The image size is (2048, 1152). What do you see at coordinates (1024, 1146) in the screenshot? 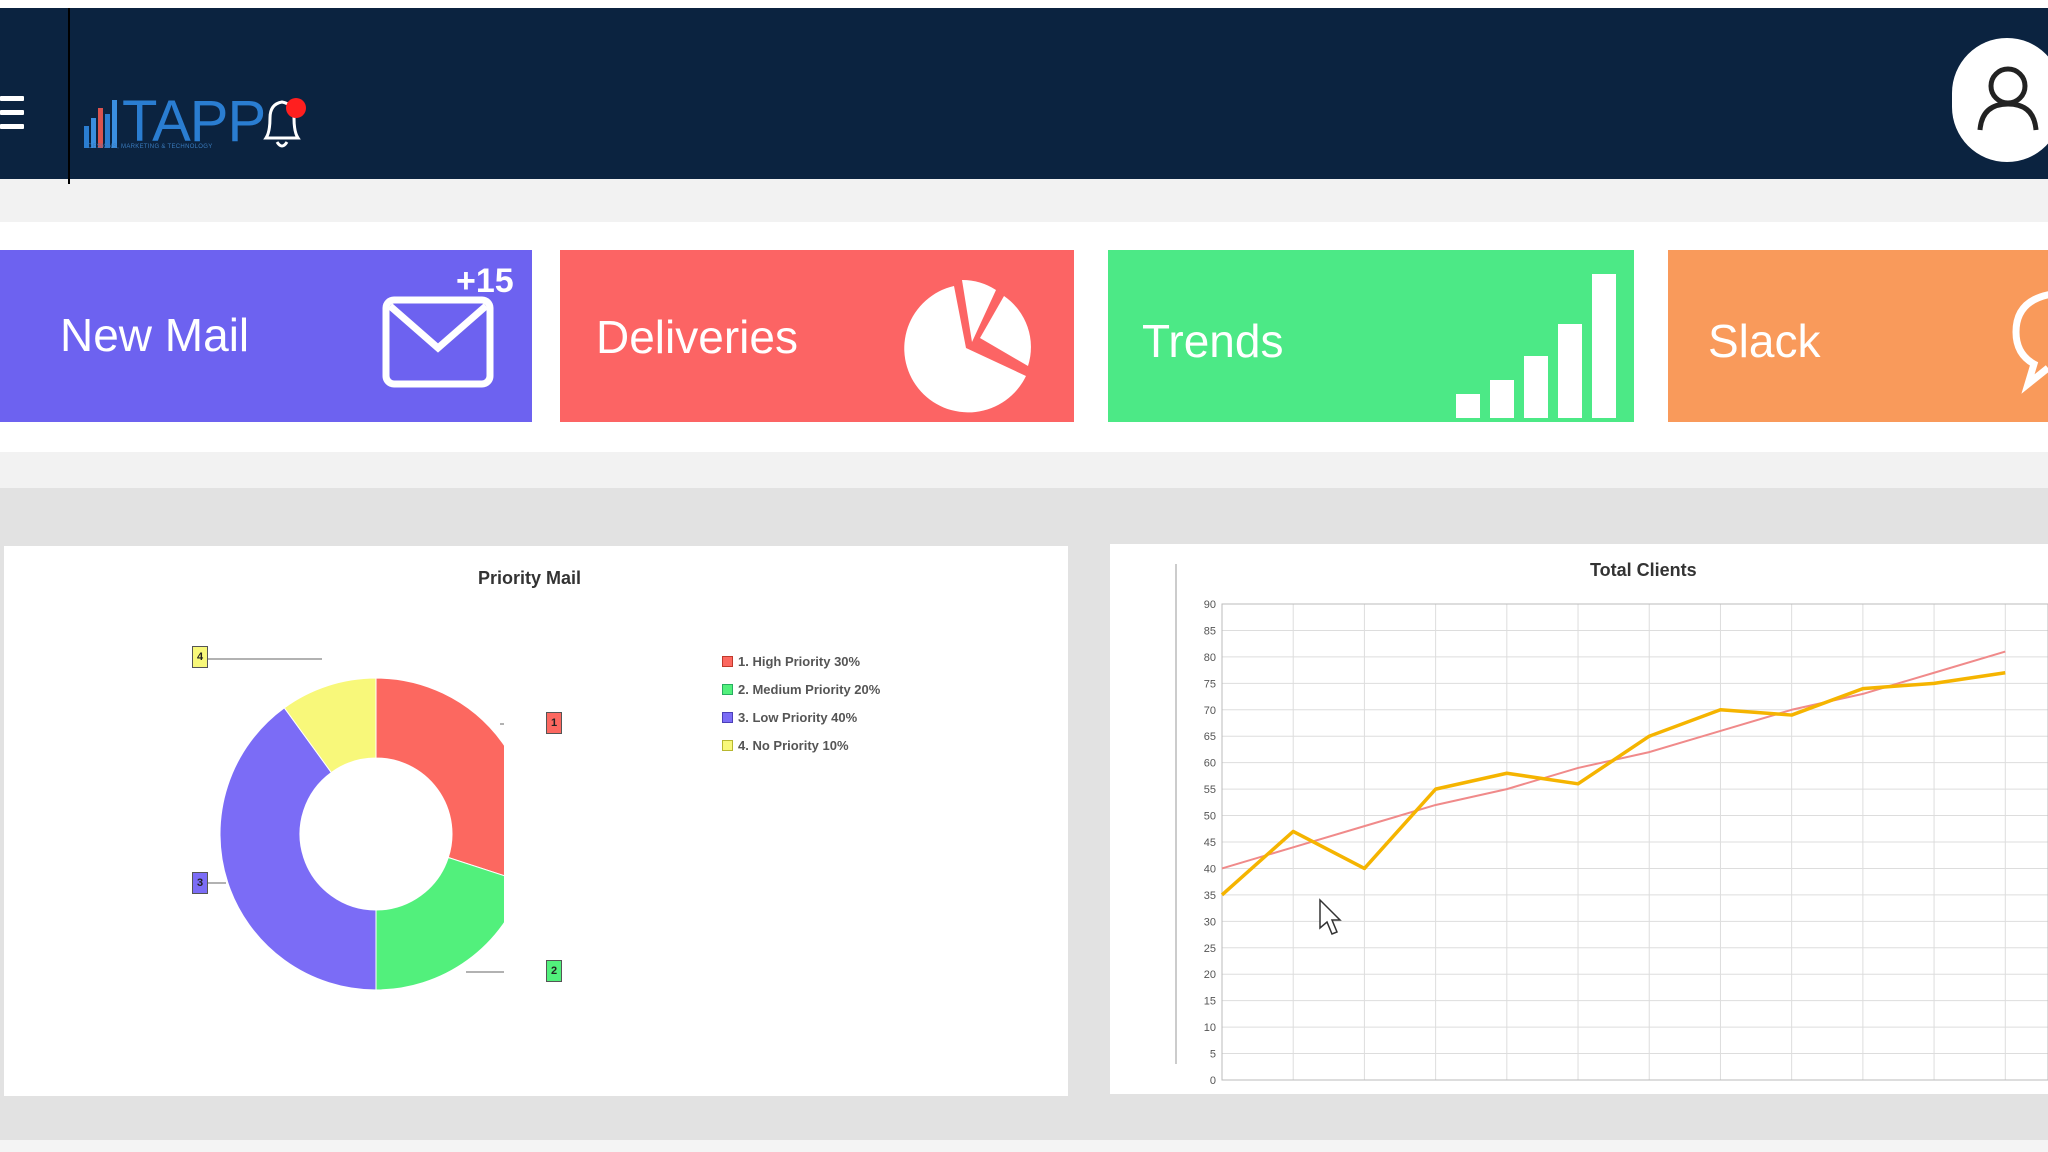
I see `bottom-strip` at bounding box center [1024, 1146].